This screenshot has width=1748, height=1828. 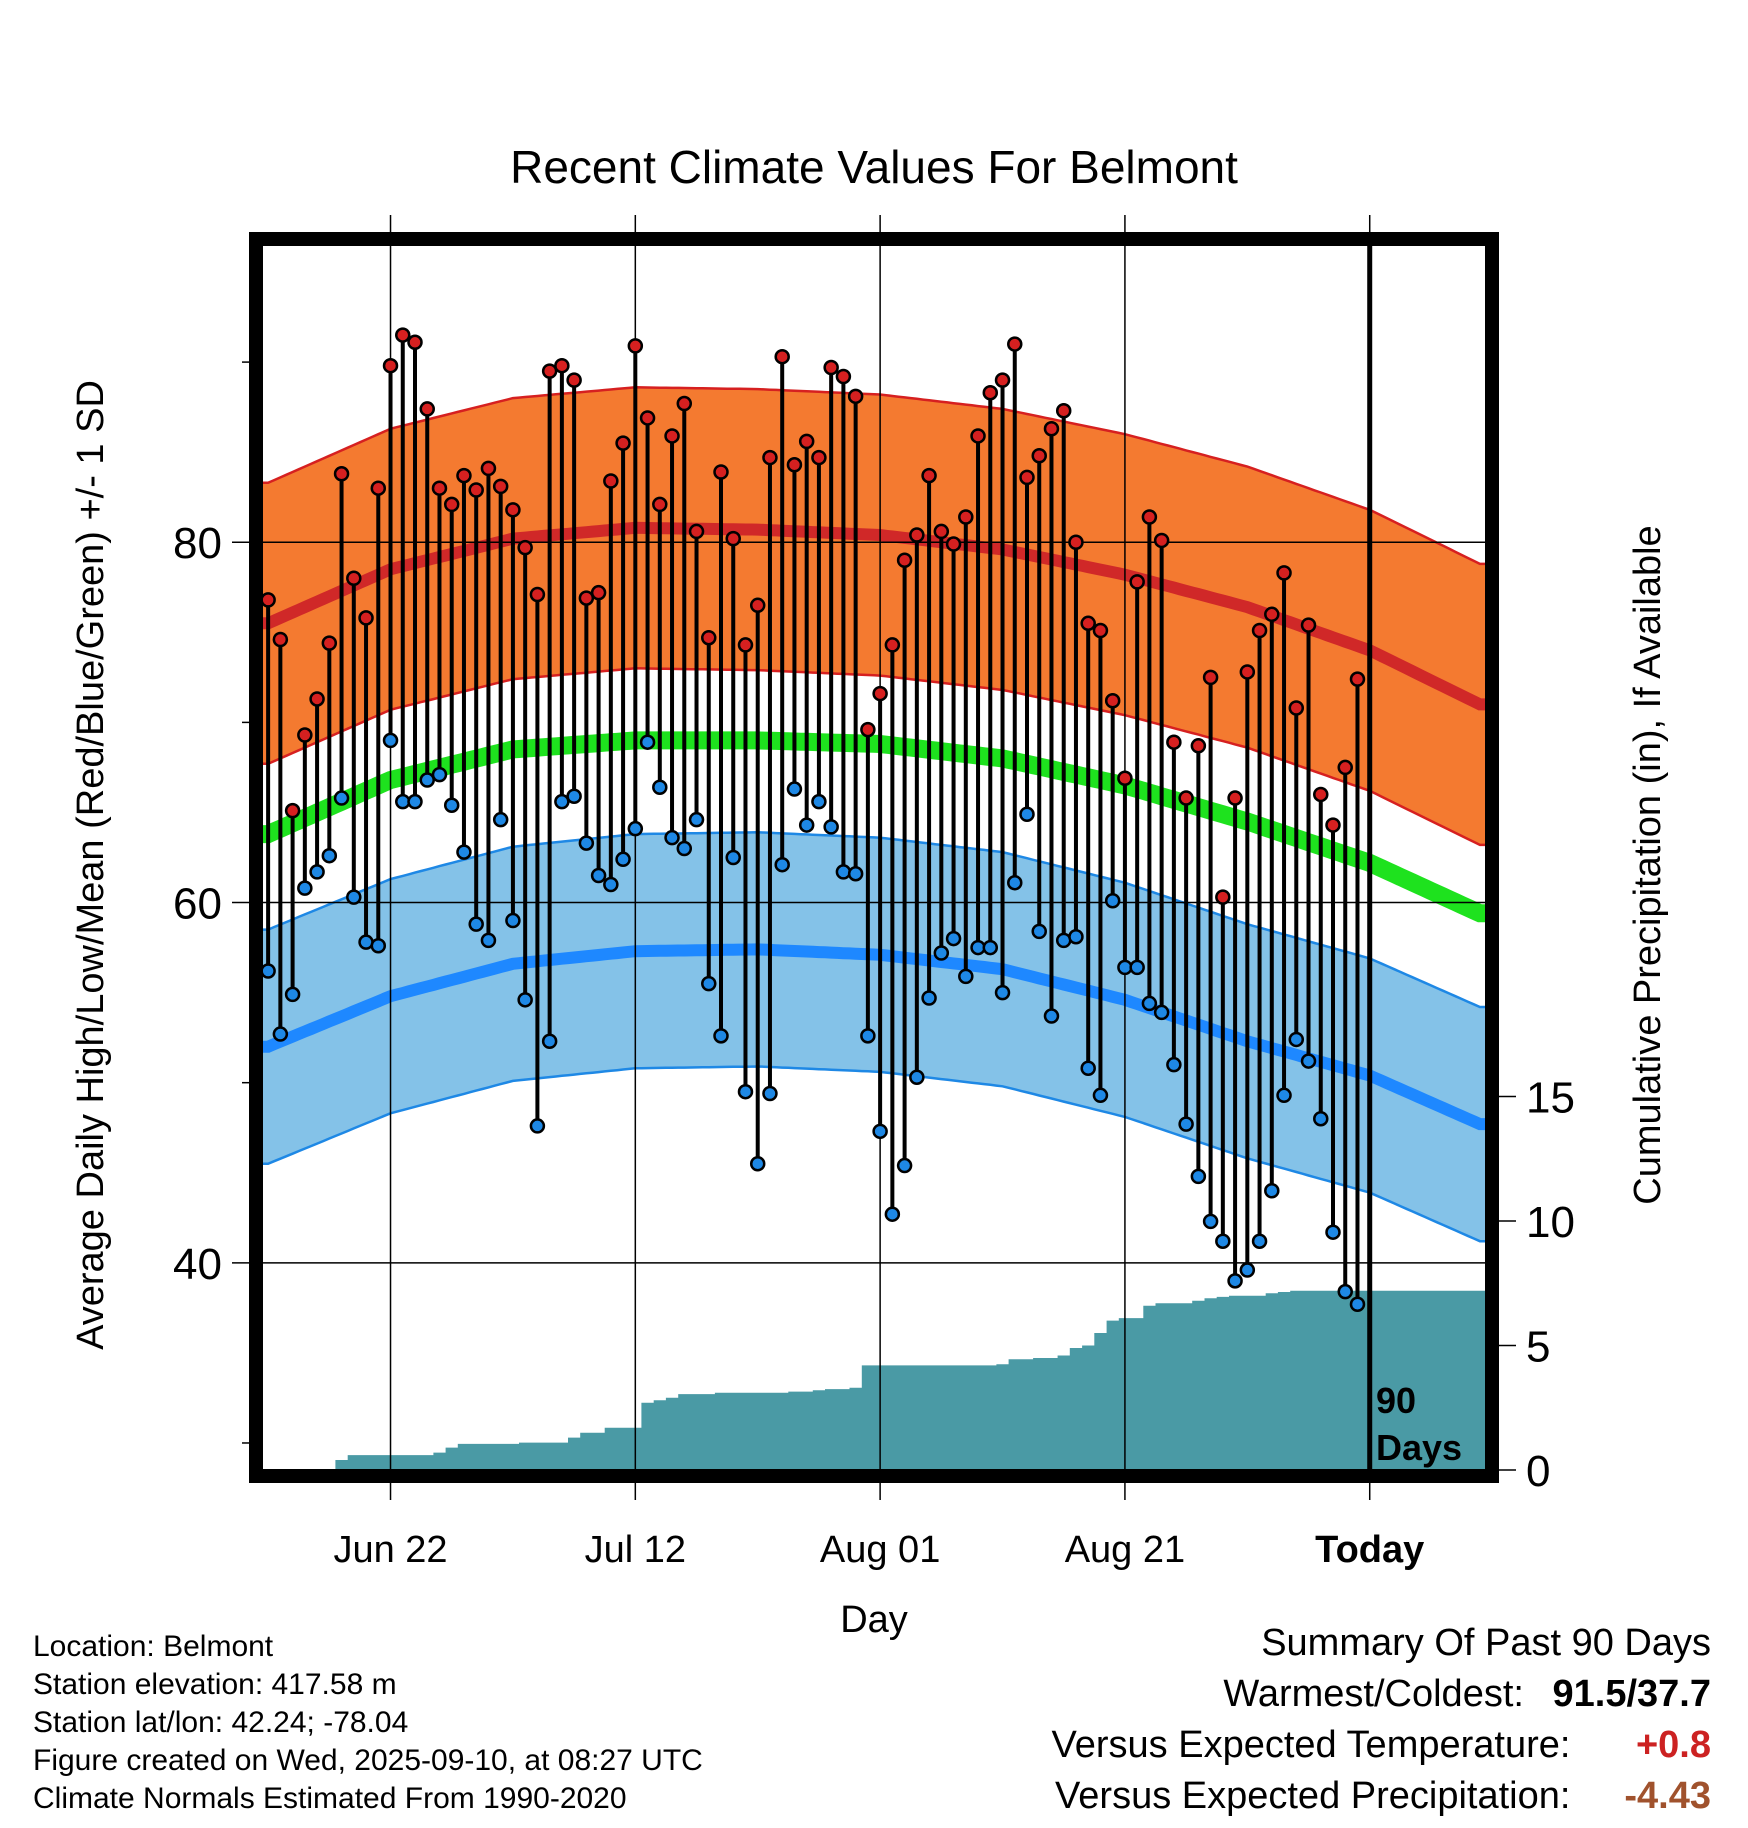 I want to click on summary-heading: Summary Of Past 90 Days, so click(x=1486, y=1643).